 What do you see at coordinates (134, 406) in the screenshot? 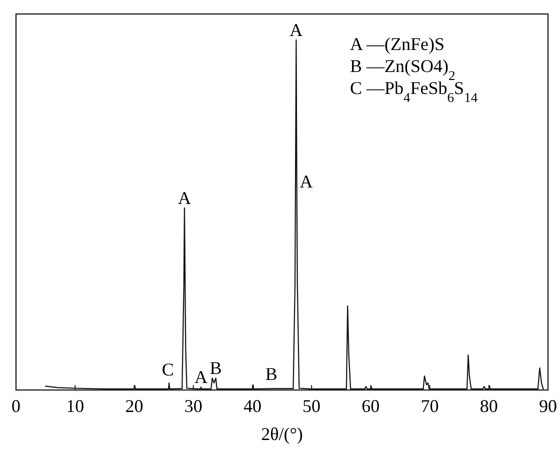
I see `x-tick-label: 20` at bounding box center [134, 406].